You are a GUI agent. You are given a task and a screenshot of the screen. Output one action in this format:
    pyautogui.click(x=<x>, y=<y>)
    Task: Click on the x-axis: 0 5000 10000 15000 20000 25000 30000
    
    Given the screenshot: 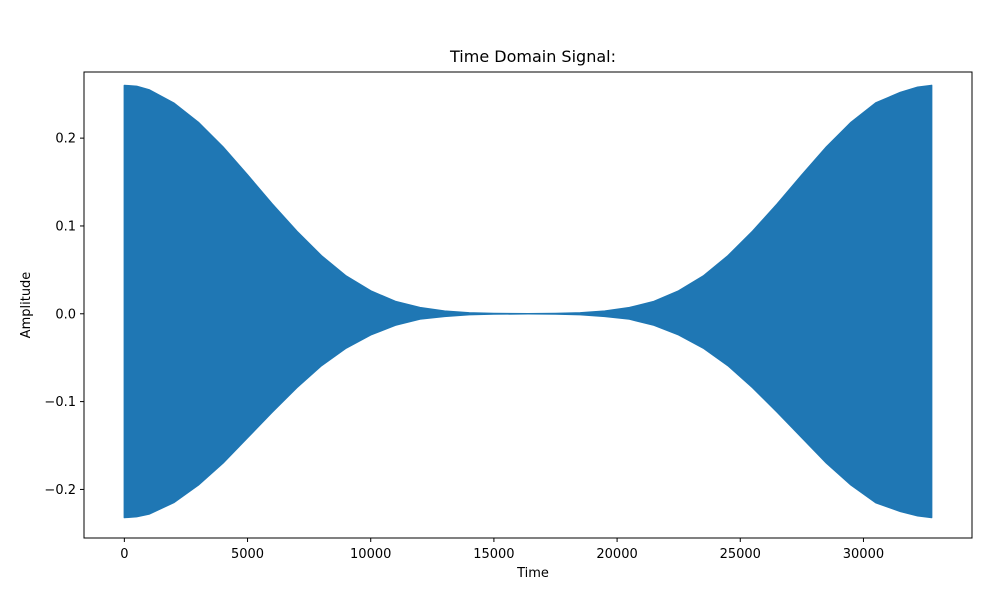 What is the action you would take?
    pyautogui.click(x=502, y=550)
    